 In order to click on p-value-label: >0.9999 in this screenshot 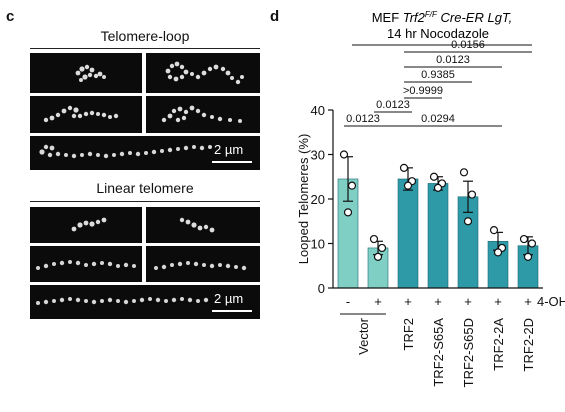, I will do `click(423, 91)`.